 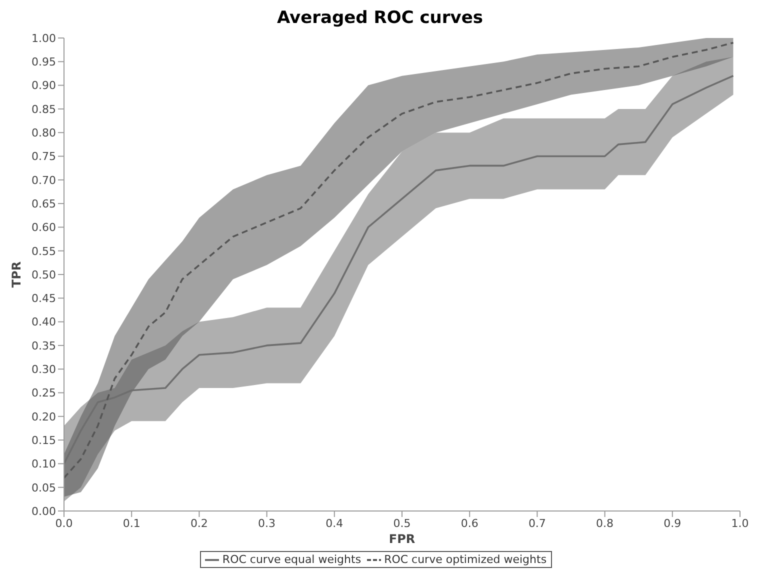 What do you see at coordinates (44, 275) in the screenshot?
I see `y-tick-label: 0.50` at bounding box center [44, 275].